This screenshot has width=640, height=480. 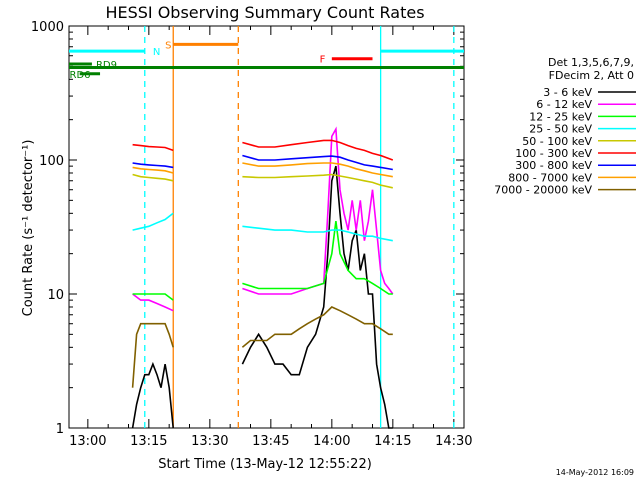 What do you see at coordinates (553, 153) in the screenshot?
I see `legend-entry-label: 100 - 300 keV` at bounding box center [553, 153].